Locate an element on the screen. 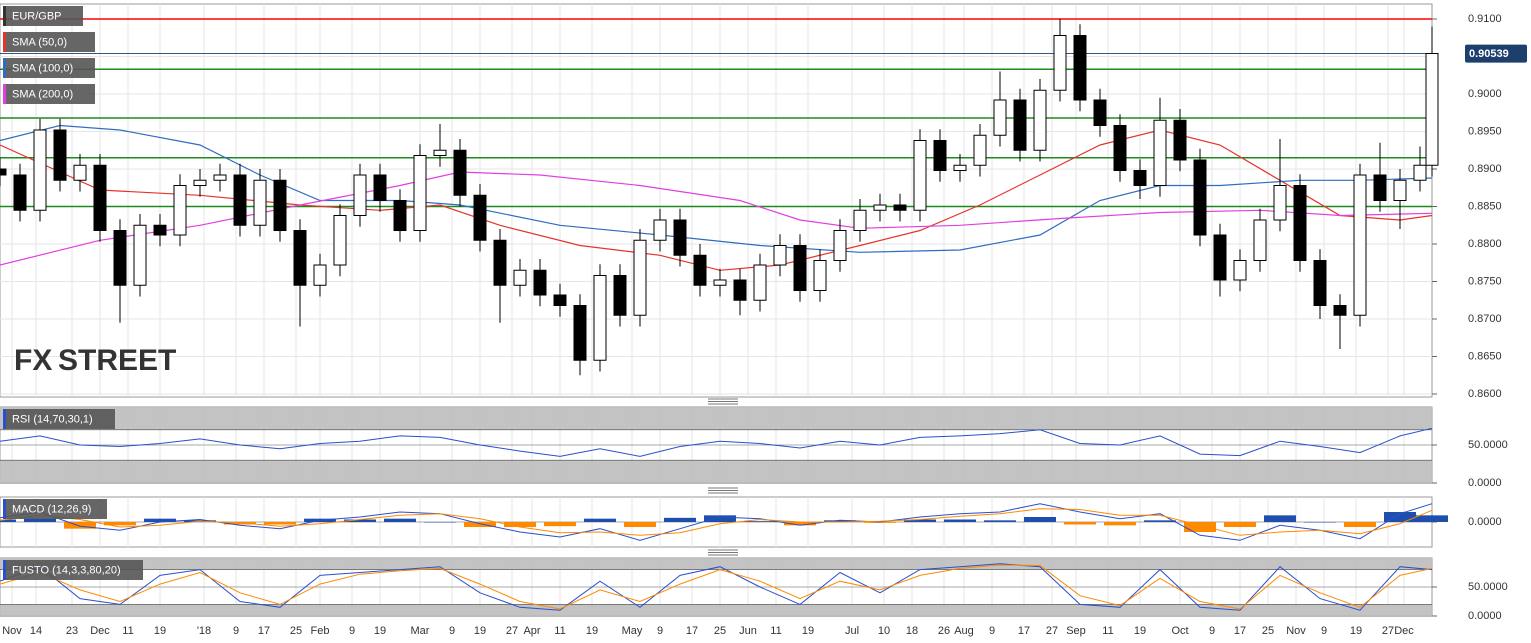 The image size is (1531, 643). watermark: FX is located at coordinates (33, 360).